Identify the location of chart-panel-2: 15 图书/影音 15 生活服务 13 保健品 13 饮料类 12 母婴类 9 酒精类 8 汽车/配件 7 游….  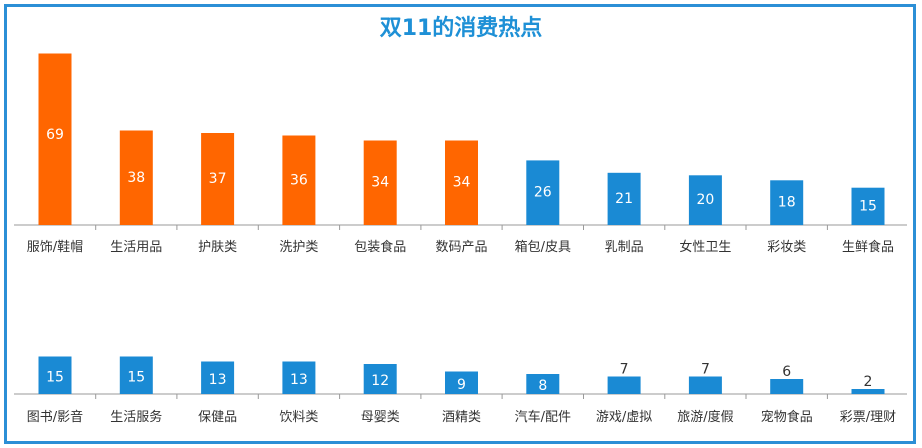
(460, 390).